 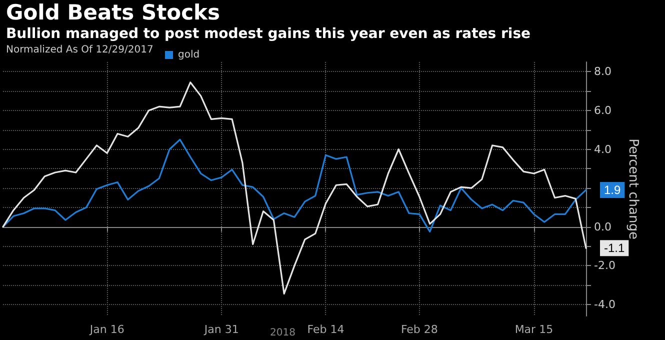 I want to click on x-tick-label: Jan 16, so click(x=106, y=329).